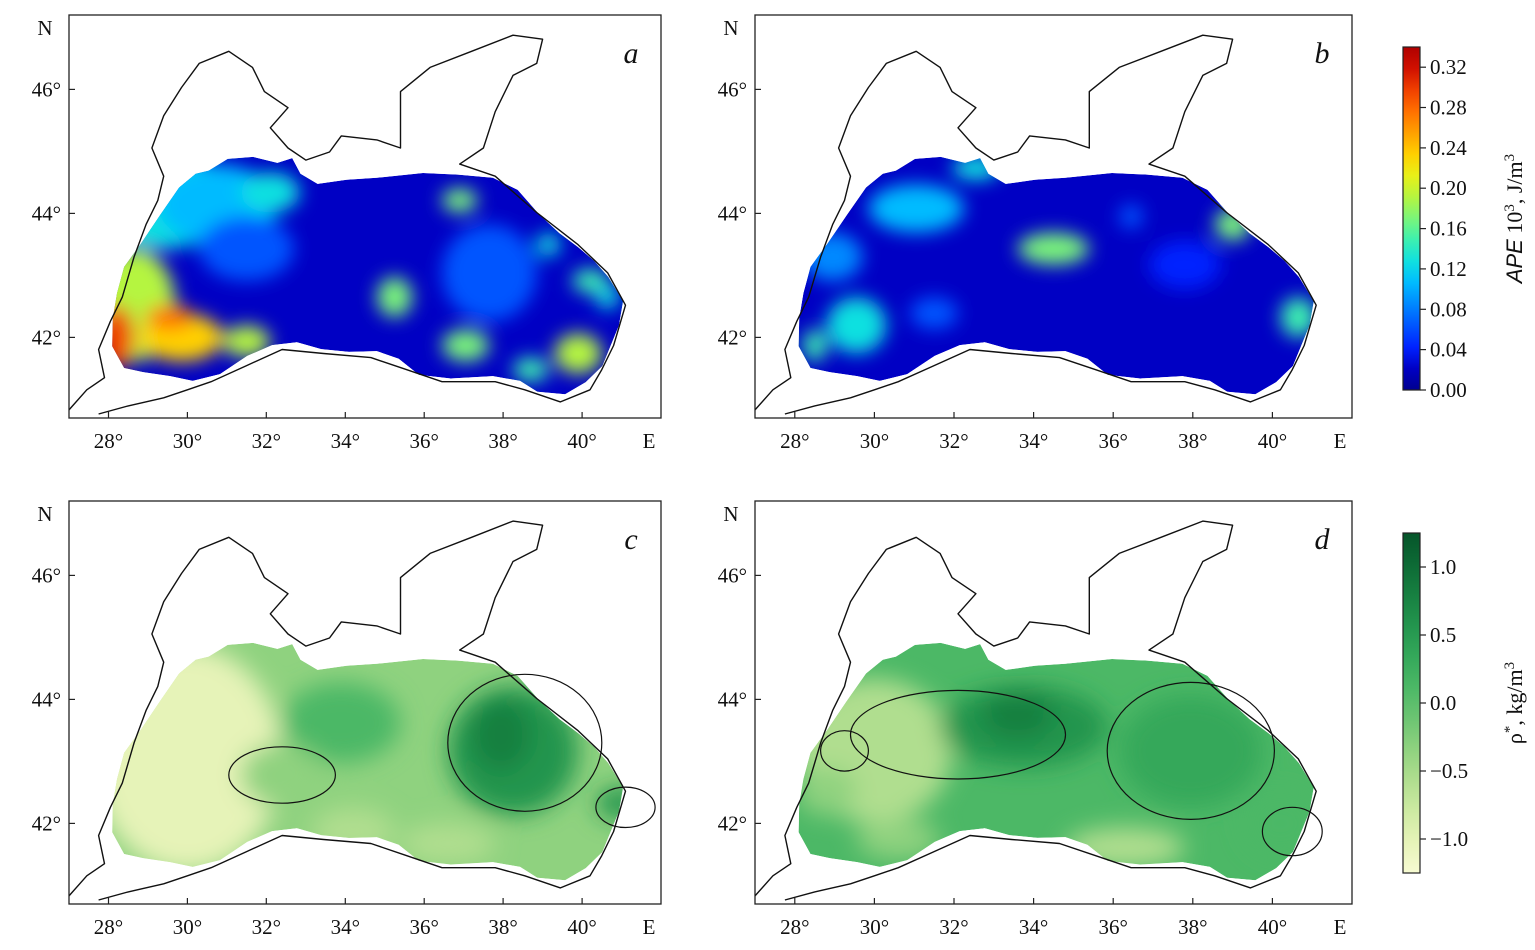 The height and width of the screenshot is (950, 1535). What do you see at coordinates (1449, 839) in the screenshot?
I see `colorbar-tick-label: −1.0` at bounding box center [1449, 839].